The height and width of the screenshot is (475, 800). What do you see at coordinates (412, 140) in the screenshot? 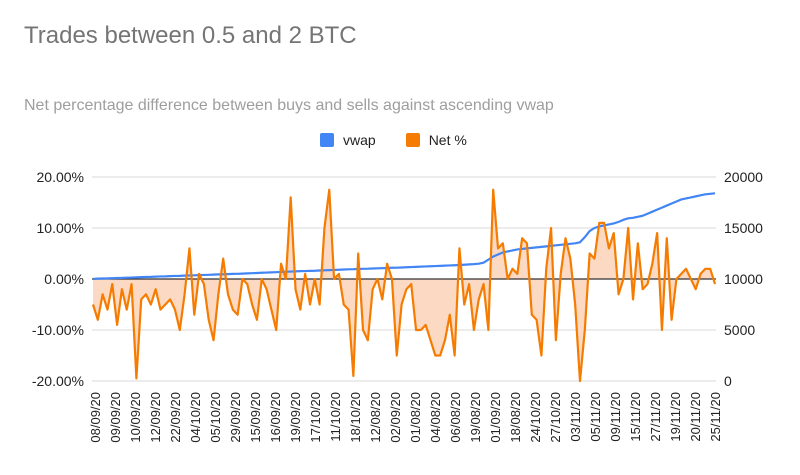
I see `legend-swatch-net` at bounding box center [412, 140].